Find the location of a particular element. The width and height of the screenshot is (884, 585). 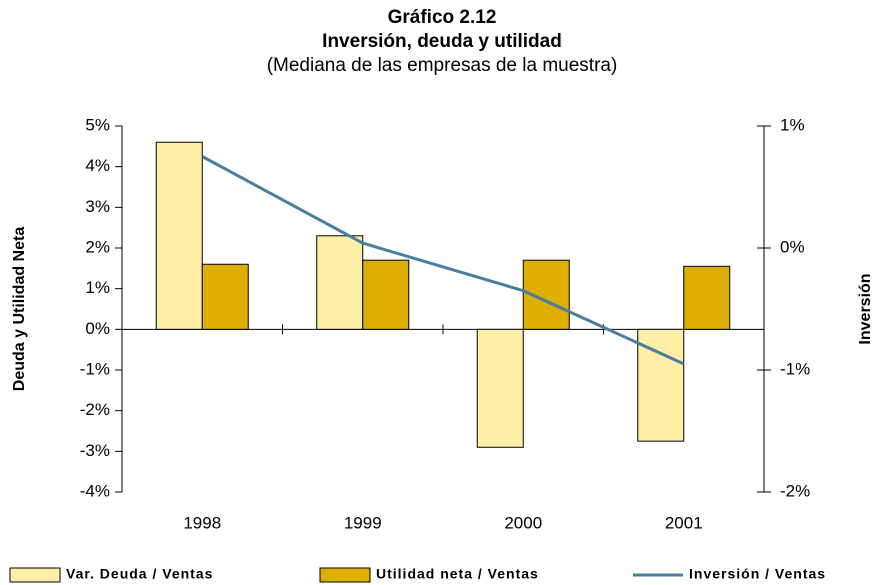

legend-label: Utilidad neta / Ventas is located at coordinates (457, 574).